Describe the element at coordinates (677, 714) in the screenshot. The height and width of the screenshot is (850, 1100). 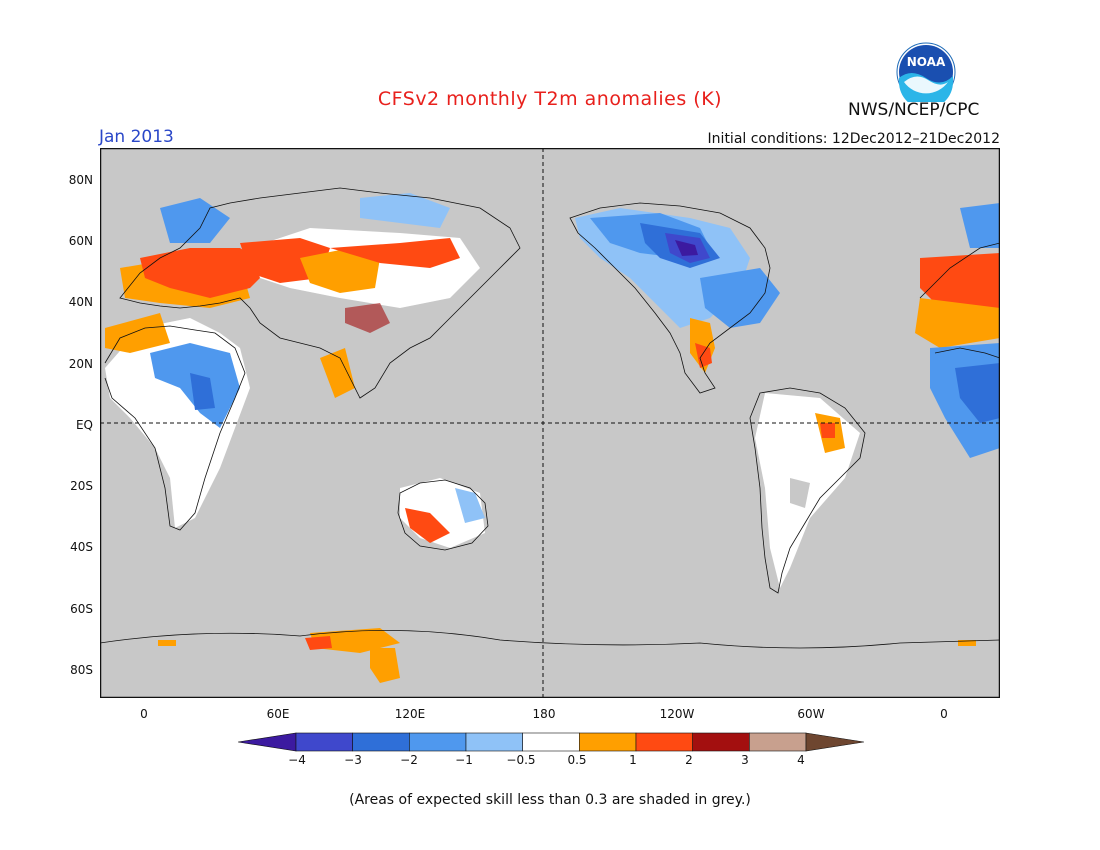
I see `lon-label: 120W` at that location.